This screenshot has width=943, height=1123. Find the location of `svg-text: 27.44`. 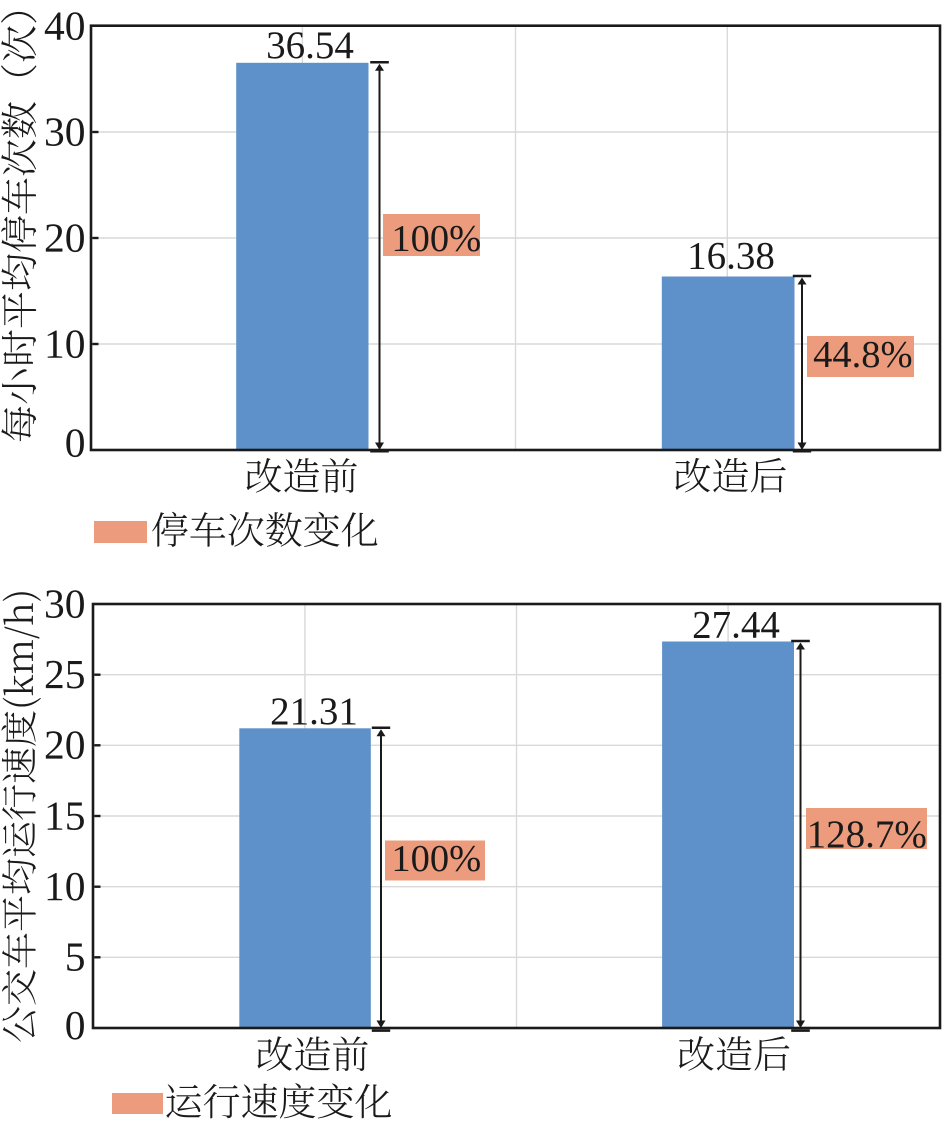

svg-text: 27.44 is located at coordinates (736, 624).